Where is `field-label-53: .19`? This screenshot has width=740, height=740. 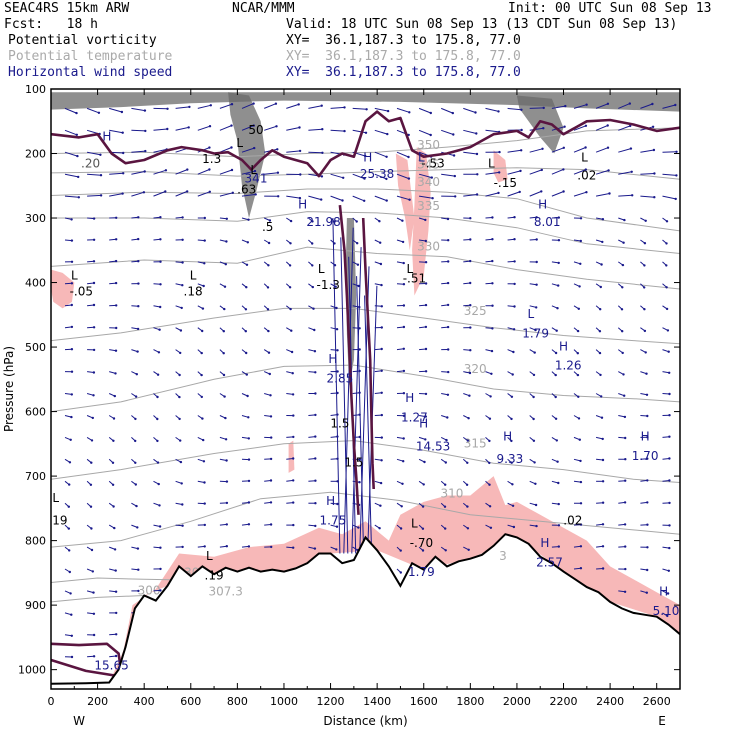
field-label-53: .19 is located at coordinates (214, 575).